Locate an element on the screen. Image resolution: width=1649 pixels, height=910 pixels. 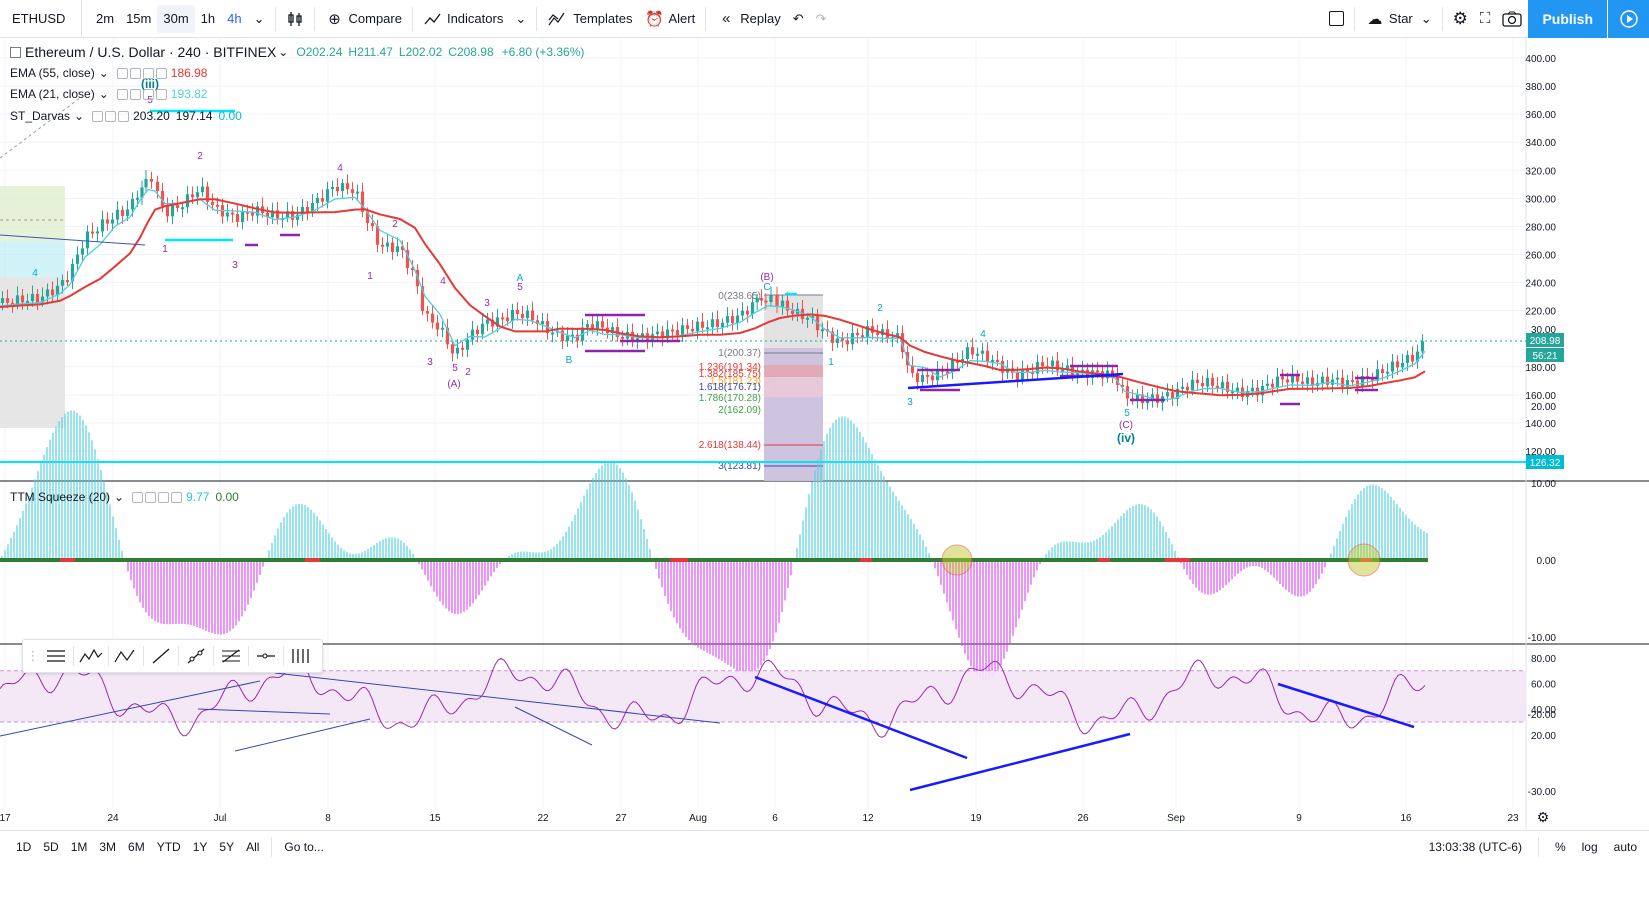
range-5y: 5Y is located at coordinates (227, 846).